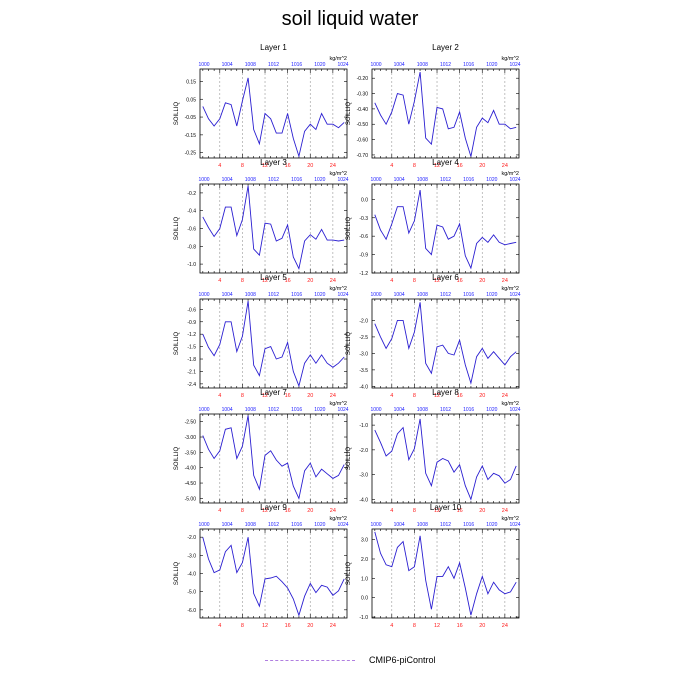  I want to click on y-tick-label: -1.8, so click(191, 360).